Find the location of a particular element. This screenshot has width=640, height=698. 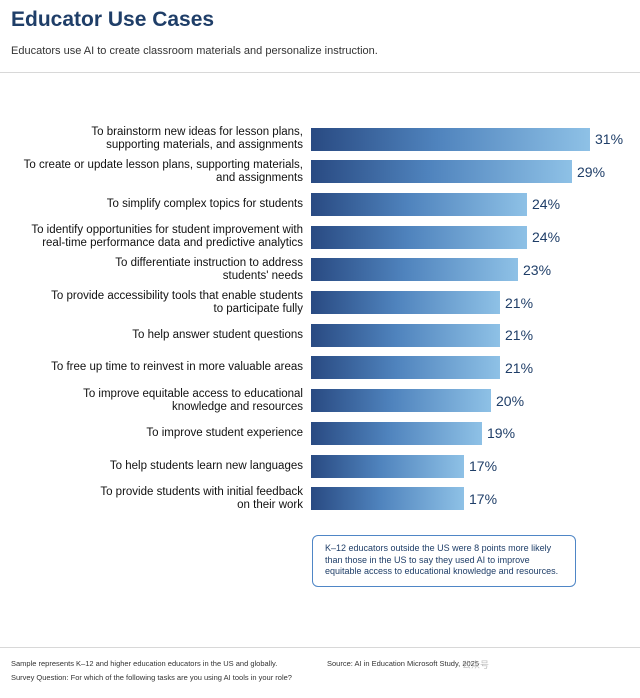

data-label: 19% is located at coordinates (501, 433).